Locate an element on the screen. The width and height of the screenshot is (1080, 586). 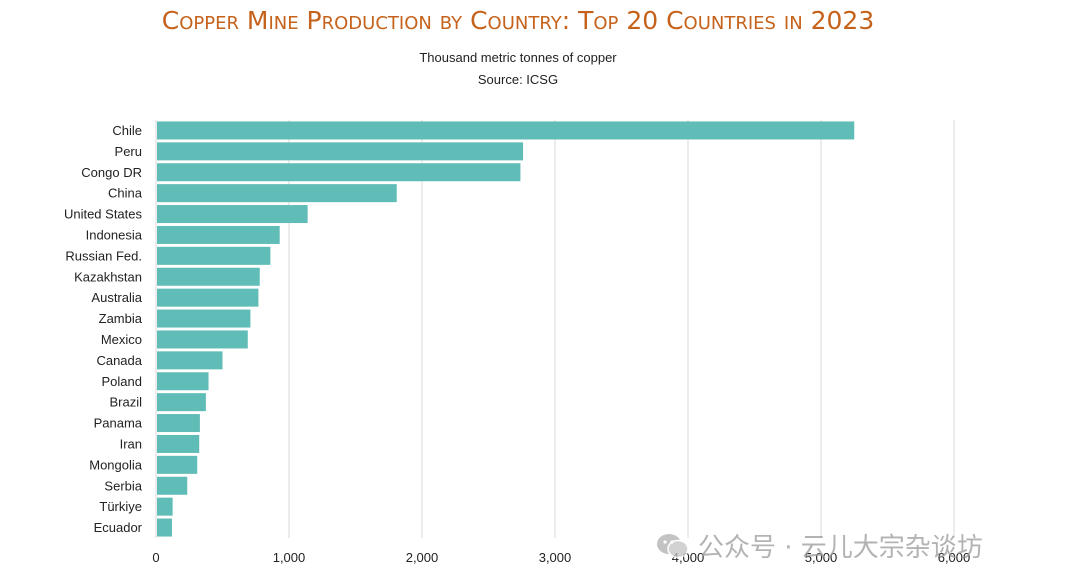
watermark-text: 公众号 · 云儿大宗杂谈坊 is located at coordinates (840, 548).